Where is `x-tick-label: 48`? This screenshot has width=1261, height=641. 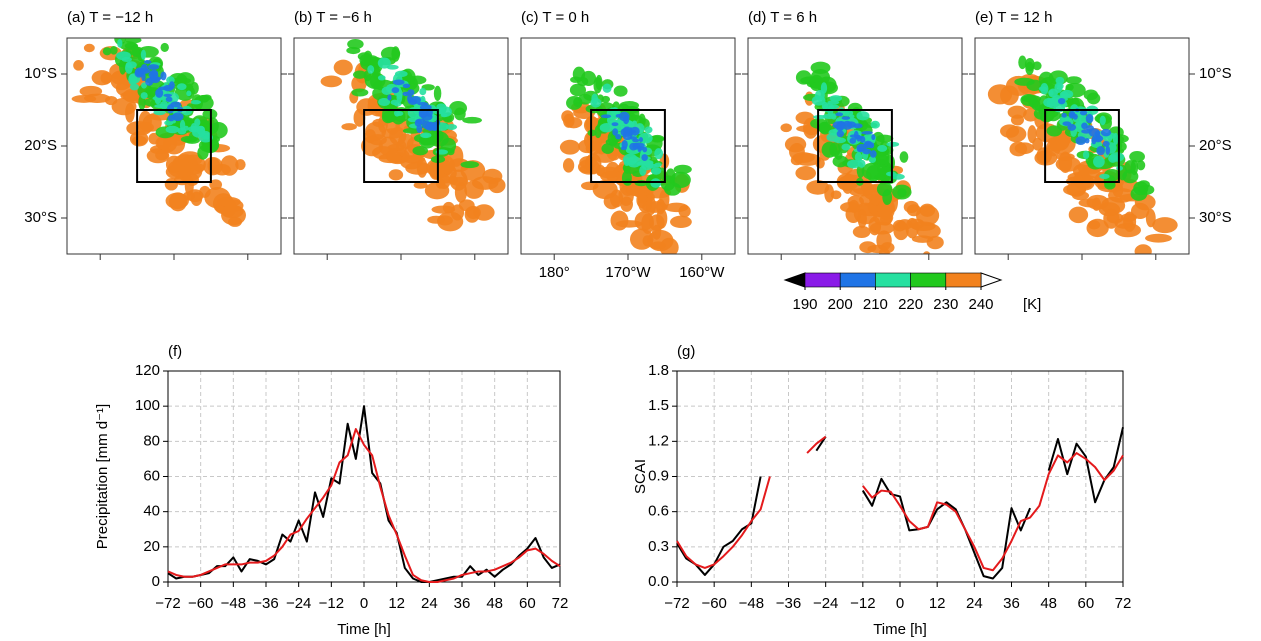 x-tick-label: 48 is located at coordinates (494, 603).